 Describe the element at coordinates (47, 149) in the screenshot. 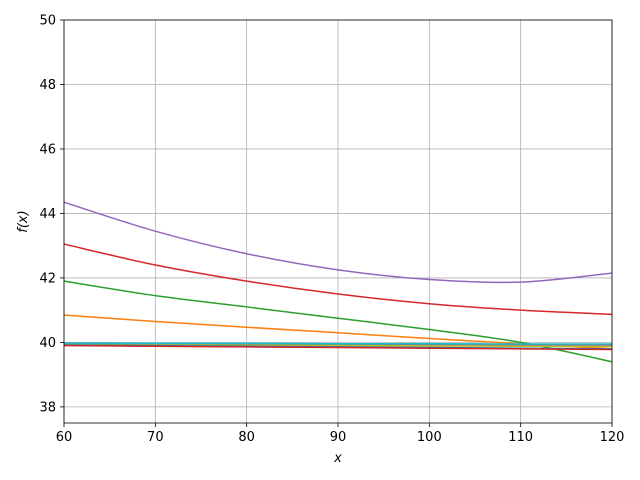

I see `y-tick-label: 46` at that location.